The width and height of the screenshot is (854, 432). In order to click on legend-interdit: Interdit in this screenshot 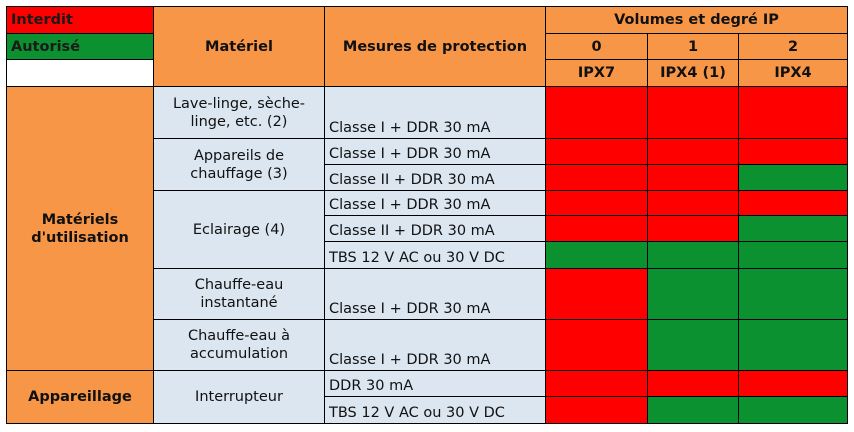, I will do `click(80, 20)`.